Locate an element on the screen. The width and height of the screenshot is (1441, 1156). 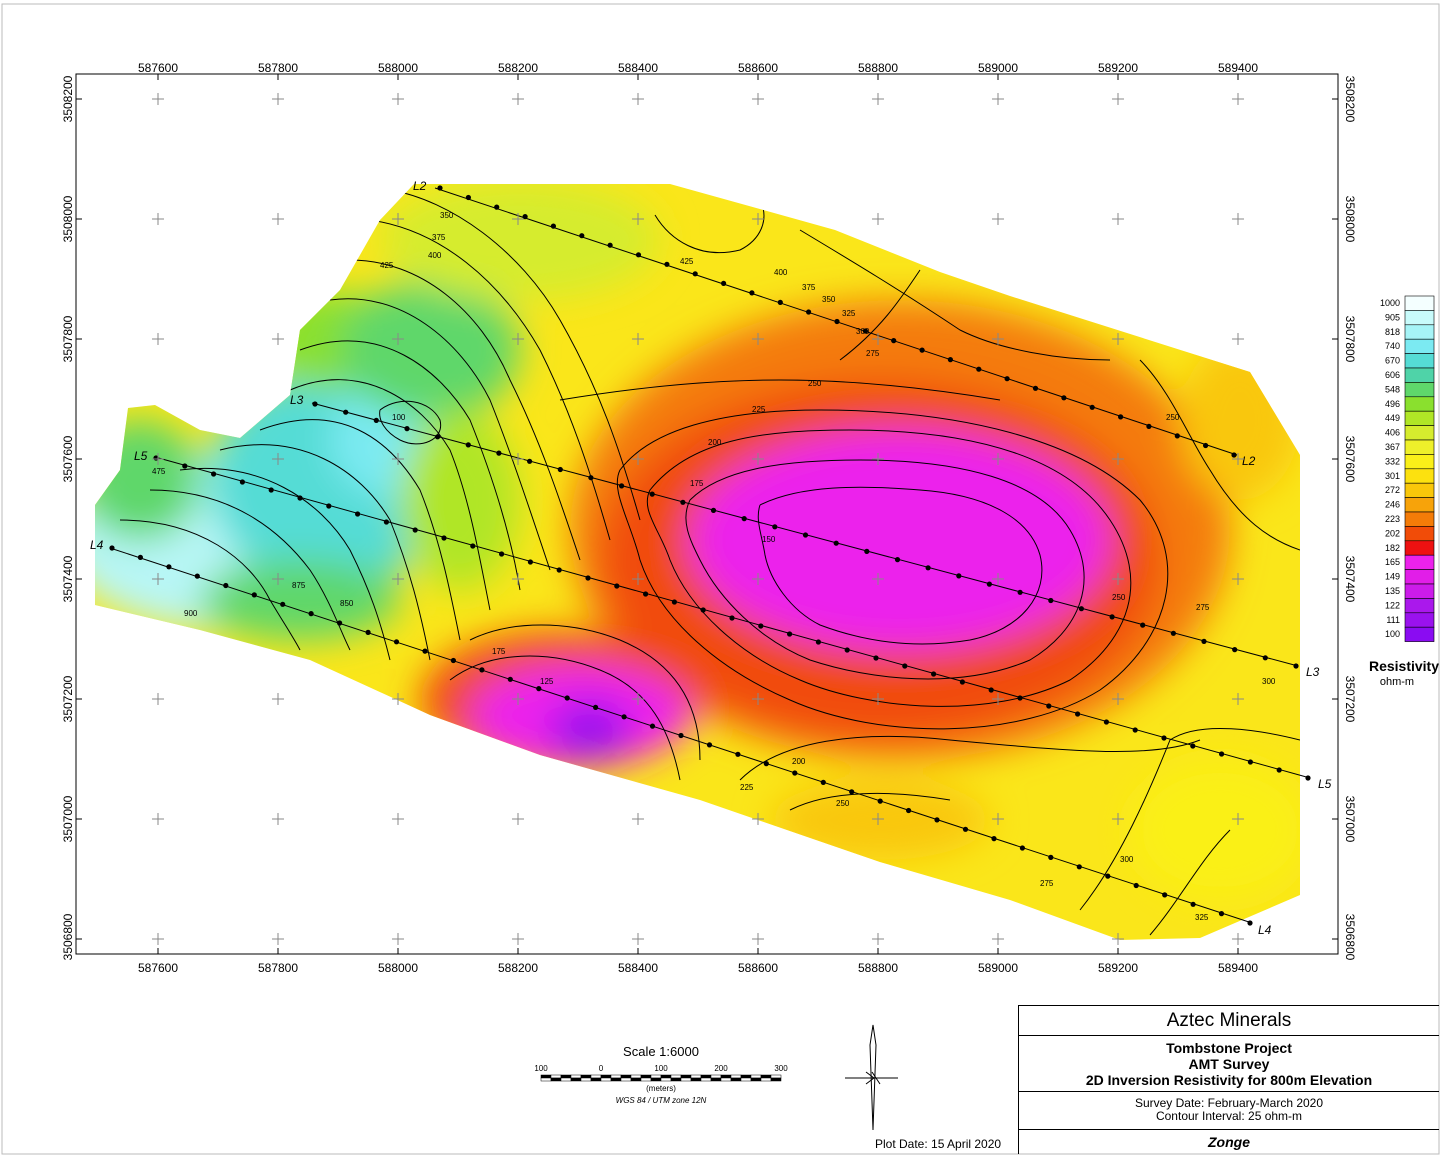
x-tick-label: 589400 is located at coordinates (1238, 68).